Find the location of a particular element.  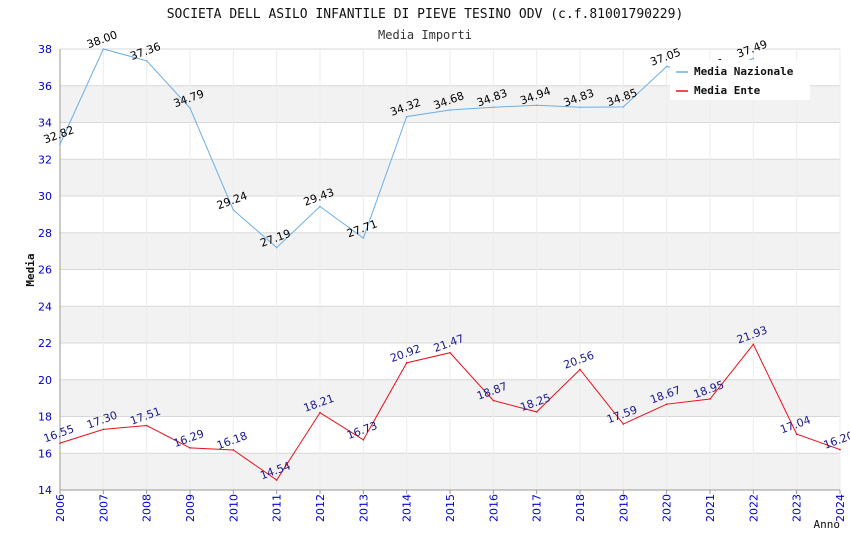

y-tick-label: 16 is located at coordinates (45, 453).